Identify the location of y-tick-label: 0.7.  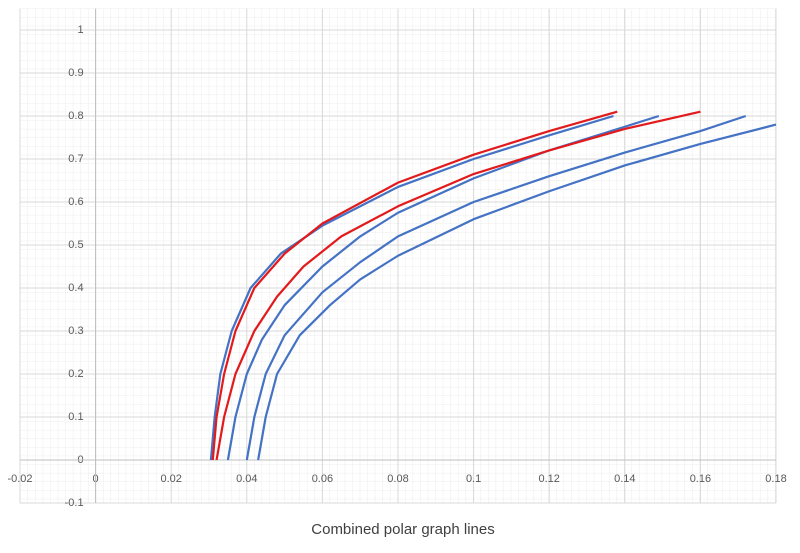
(75, 159).